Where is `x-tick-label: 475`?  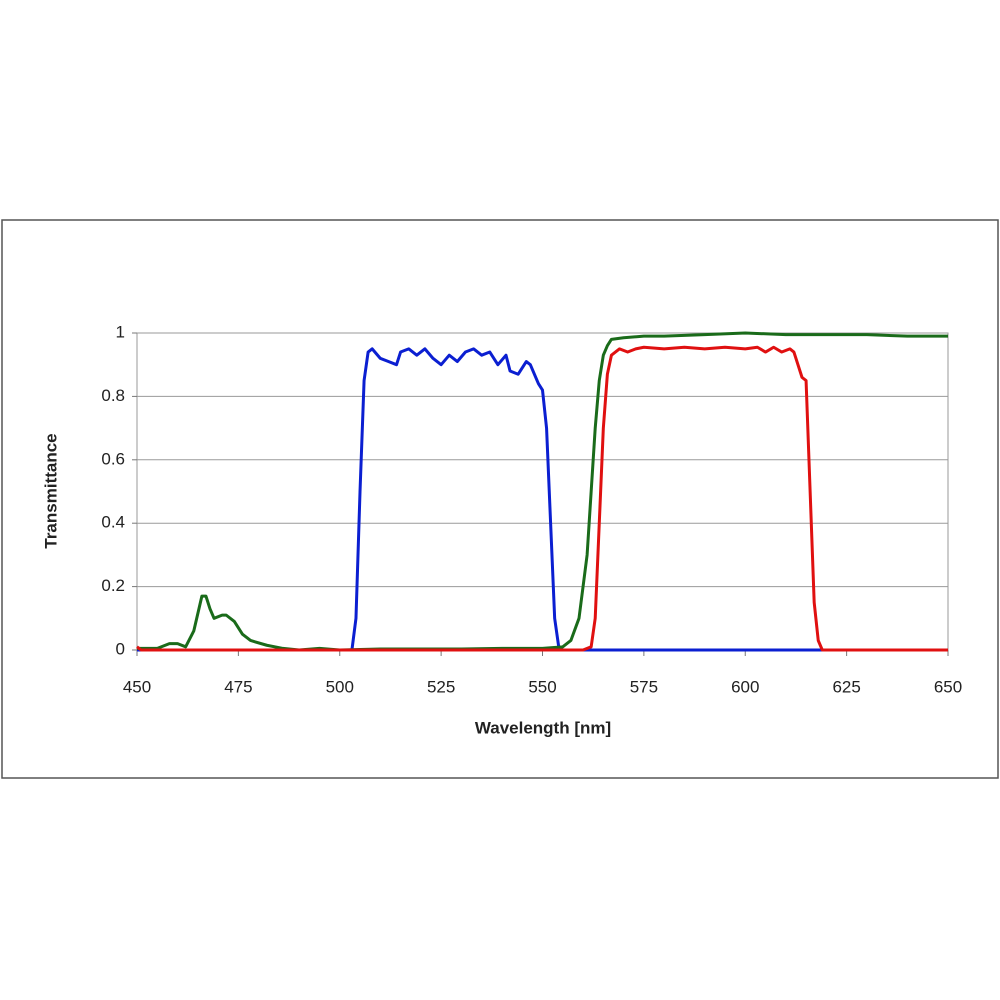
x-tick-label: 475 is located at coordinates (238, 686).